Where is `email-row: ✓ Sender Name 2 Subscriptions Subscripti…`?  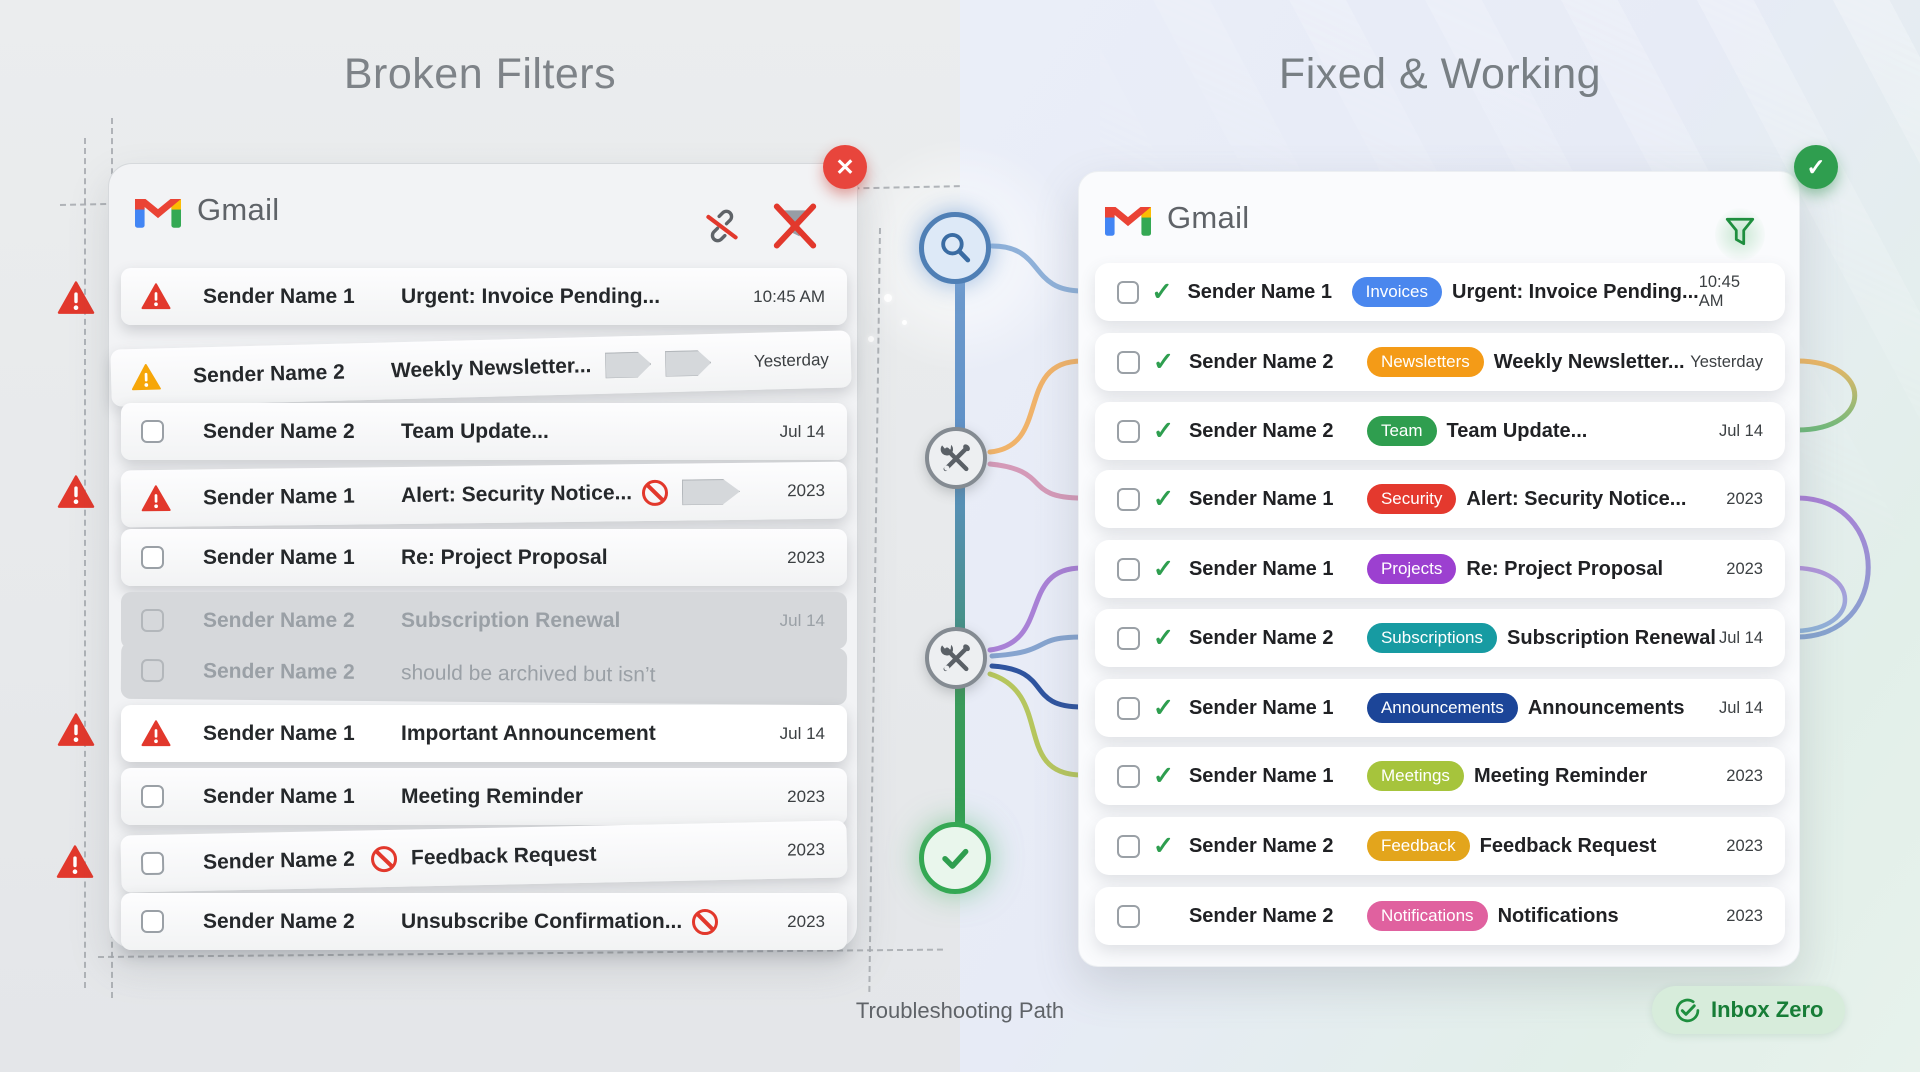
email-row: ✓ Sender Name 2 Subscriptions Subscripti… is located at coordinates (1440, 638).